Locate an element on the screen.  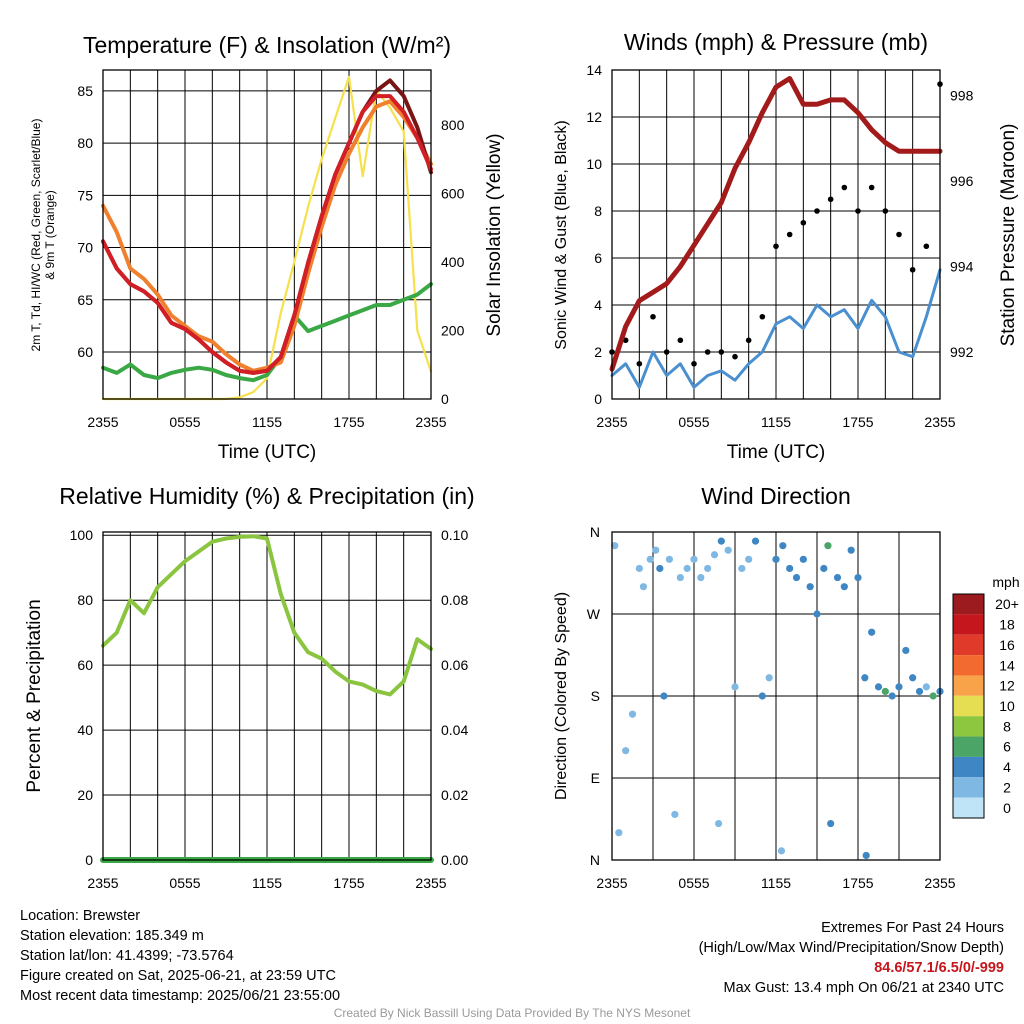
dewpoint-line is located at coordinates (267, 332).